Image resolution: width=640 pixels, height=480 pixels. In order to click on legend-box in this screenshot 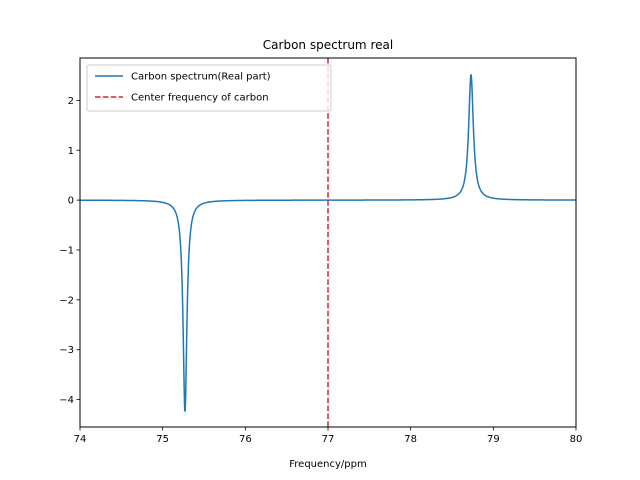, I will do `click(209, 88)`.